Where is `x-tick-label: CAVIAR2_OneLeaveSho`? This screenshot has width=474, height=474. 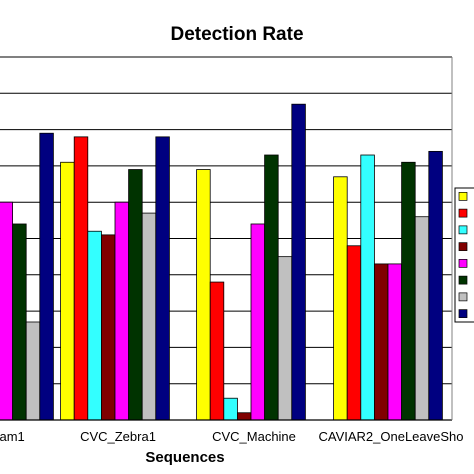 x-tick-label: CAVIAR2_OneLeaveSho is located at coordinates (390, 436).